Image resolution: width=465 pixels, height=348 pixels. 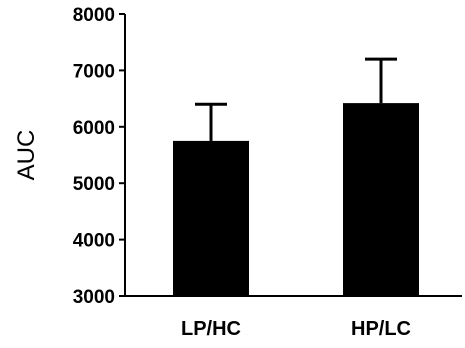 What do you see at coordinates (94, 15) in the screenshot?
I see `y-tick-label: 8000` at bounding box center [94, 15].